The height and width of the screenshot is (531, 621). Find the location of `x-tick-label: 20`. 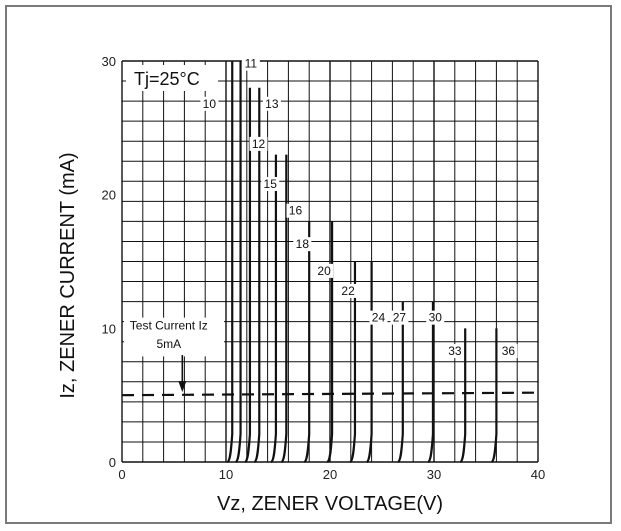

x-tick-label: 20 is located at coordinates (330, 474).